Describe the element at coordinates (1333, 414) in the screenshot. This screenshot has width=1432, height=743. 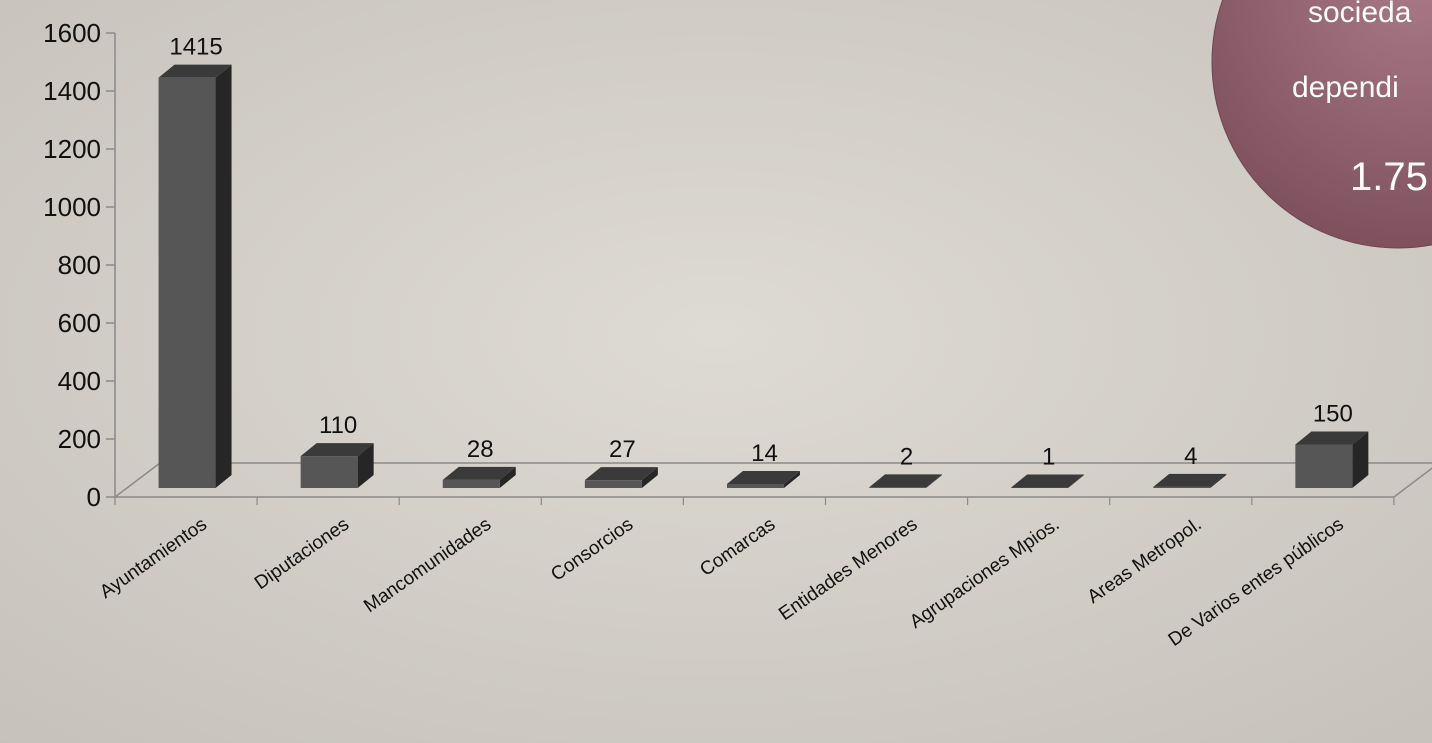
I see `data-label: 150` at that location.